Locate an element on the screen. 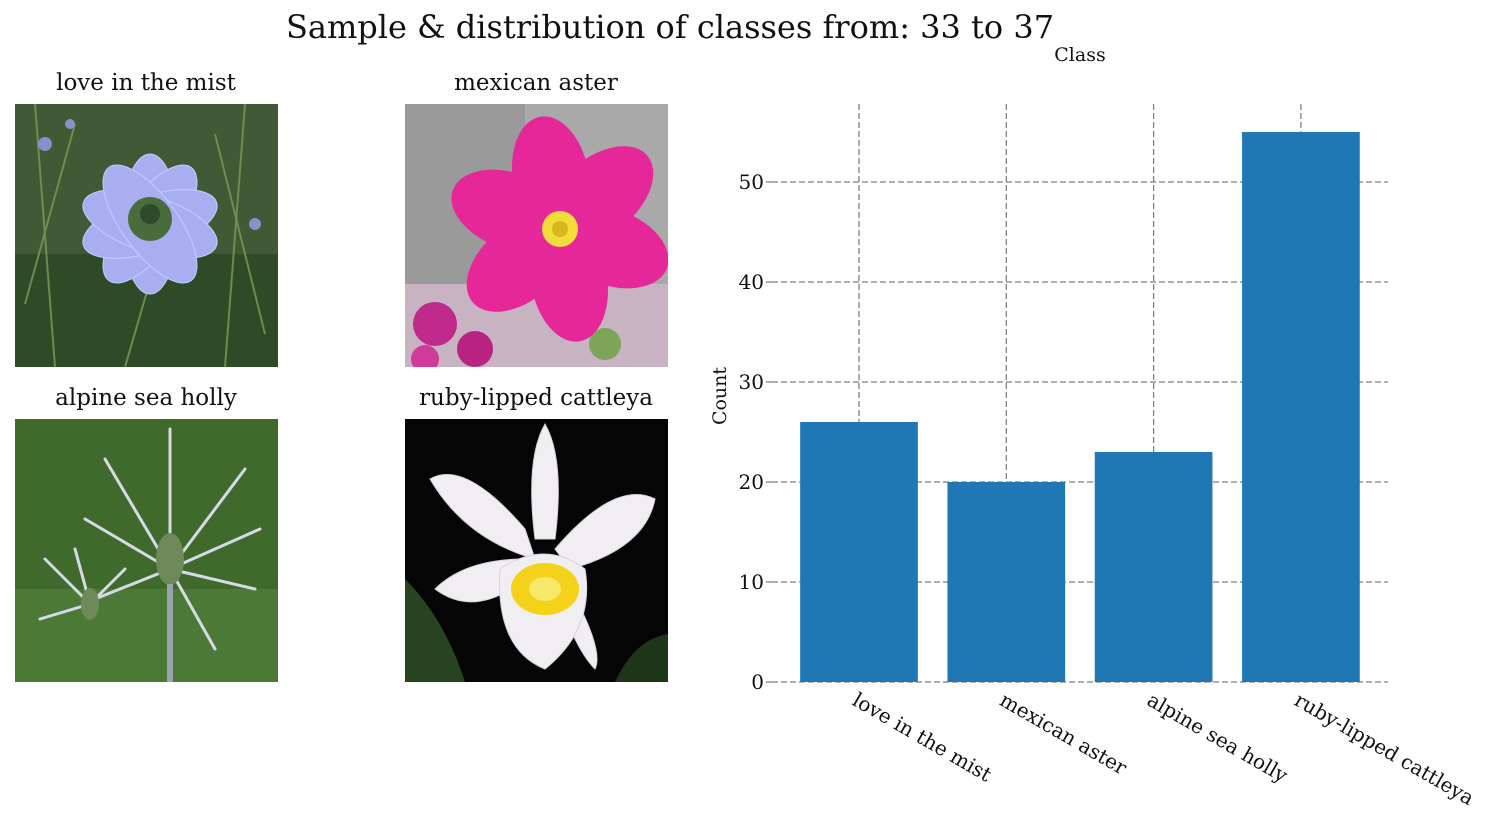 Image resolution: width=1499 pixels, height=827 pixels. y-tick-label: 20 is located at coordinates (751, 482).